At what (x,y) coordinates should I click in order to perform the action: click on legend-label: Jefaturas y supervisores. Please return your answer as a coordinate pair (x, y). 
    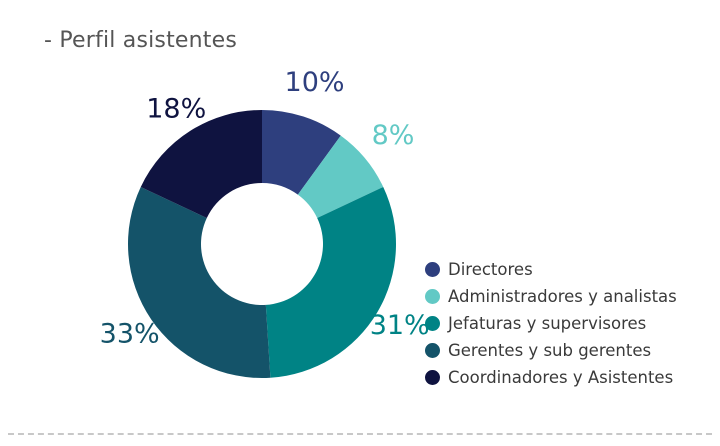
    Looking at the image, I should click on (547, 323).